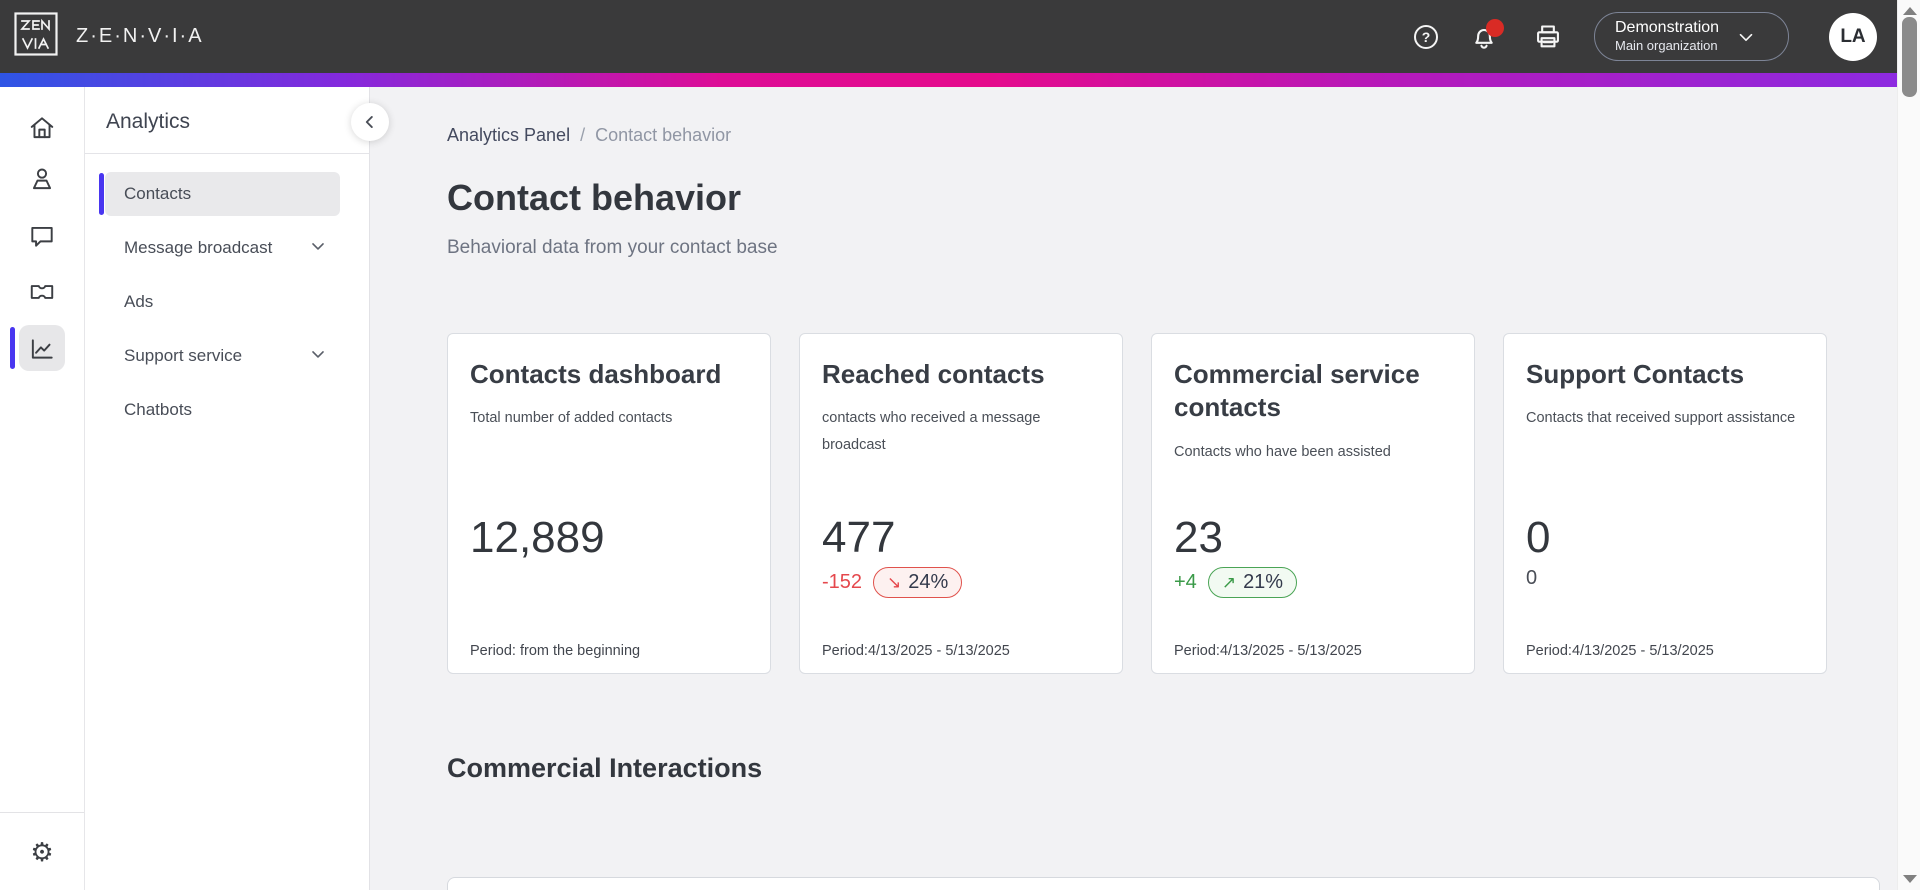 This screenshot has width=1920, height=890. I want to click on menu-item-label: Contacts, so click(158, 193).